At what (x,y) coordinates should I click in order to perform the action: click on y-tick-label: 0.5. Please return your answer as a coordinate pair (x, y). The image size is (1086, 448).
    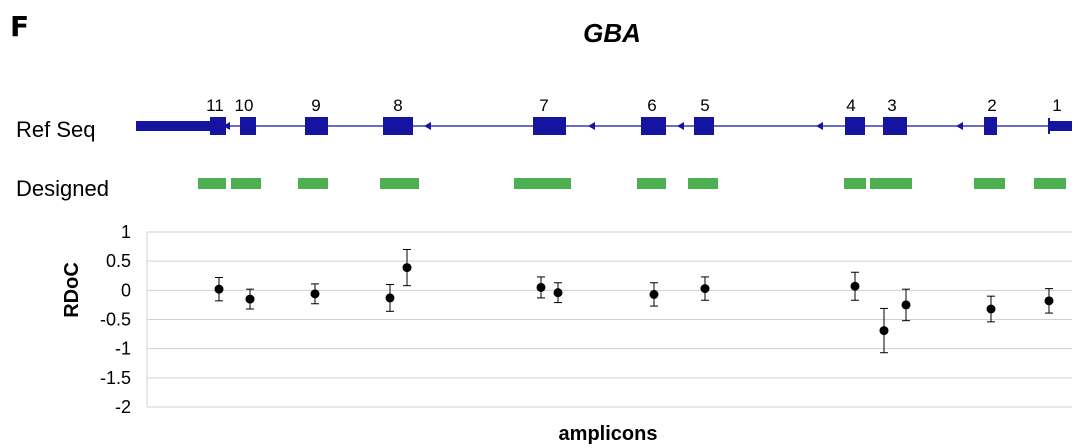
    Looking at the image, I should click on (118, 261).